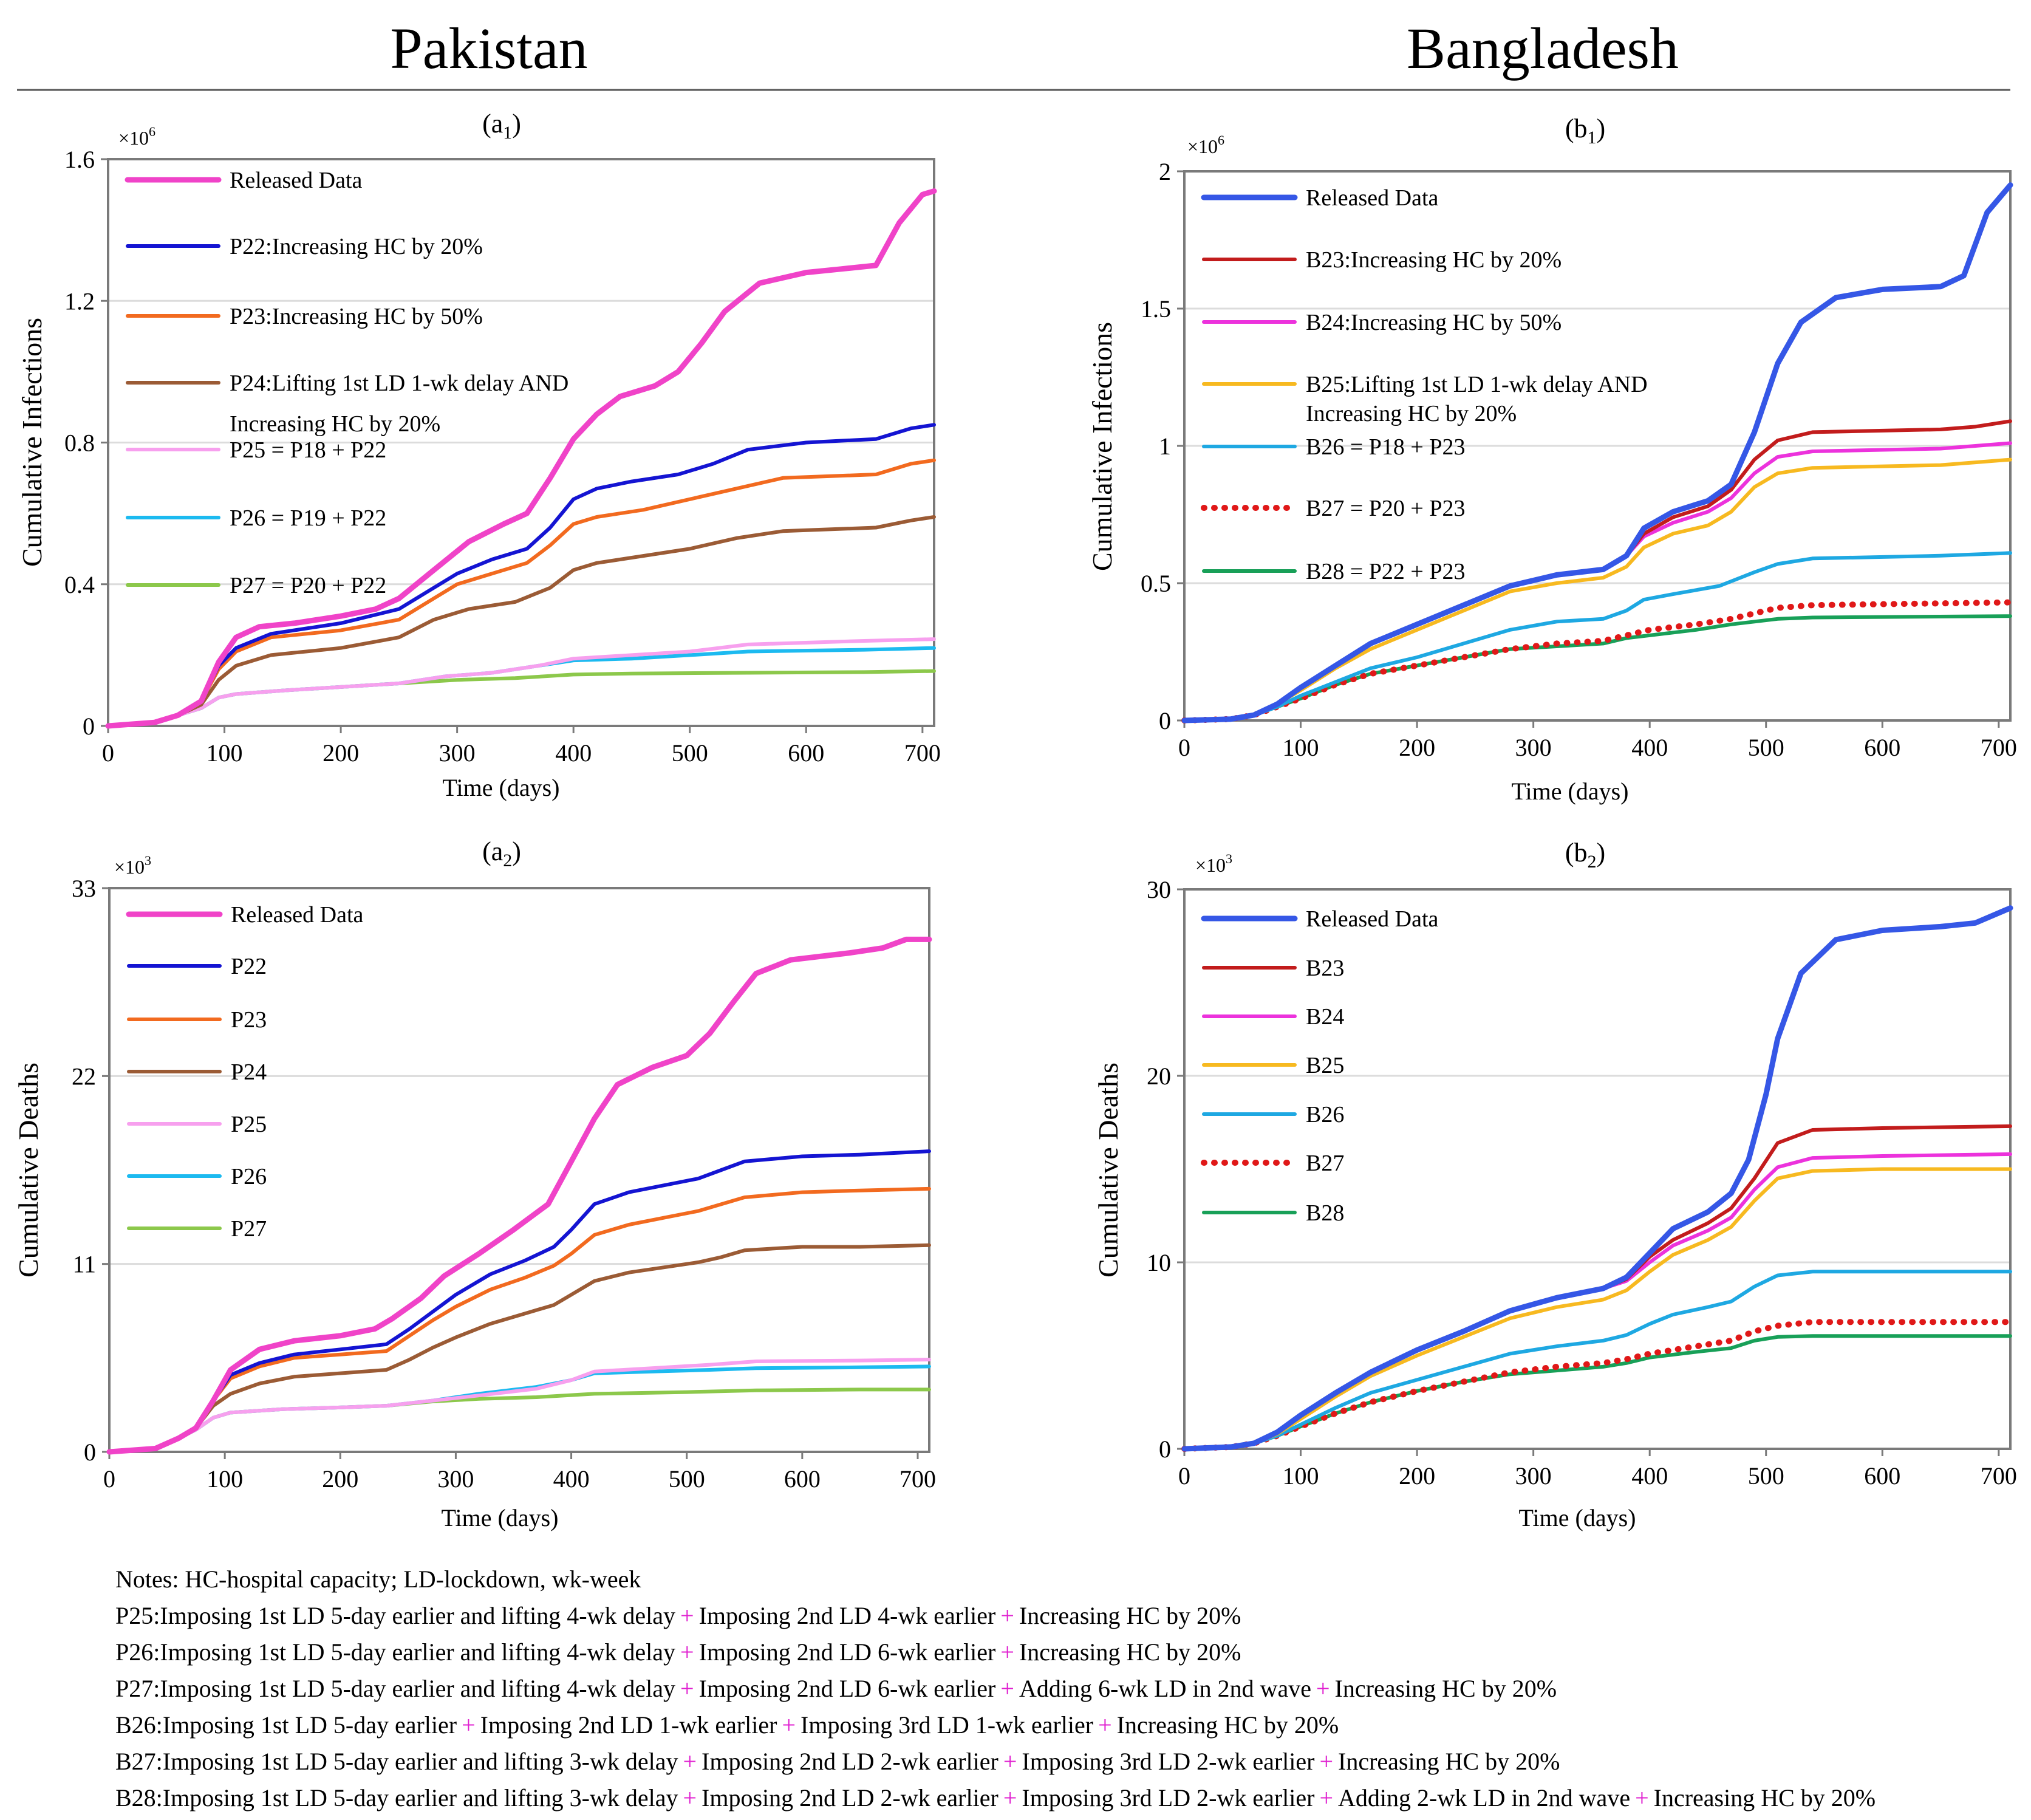 The width and height of the screenshot is (2031, 1820). I want to click on y-multiplier: ×10⁶, so click(137, 136).